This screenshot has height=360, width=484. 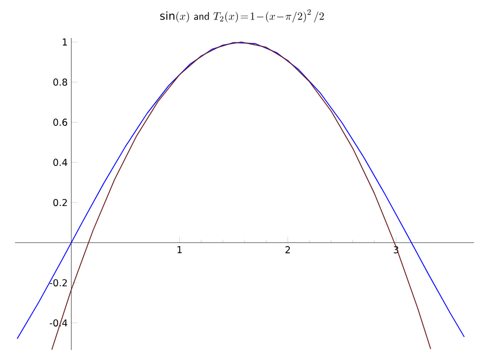 What do you see at coordinates (58, 282) in the screenshot?
I see `y-tick-label: -0.2` at bounding box center [58, 282].